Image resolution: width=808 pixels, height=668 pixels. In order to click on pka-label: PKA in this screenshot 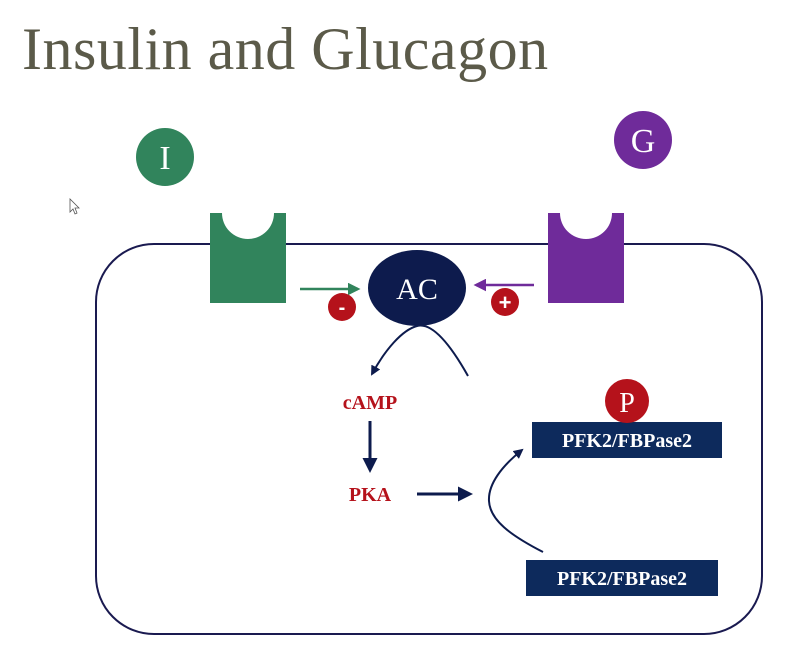, I will do `click(370, 495)`.